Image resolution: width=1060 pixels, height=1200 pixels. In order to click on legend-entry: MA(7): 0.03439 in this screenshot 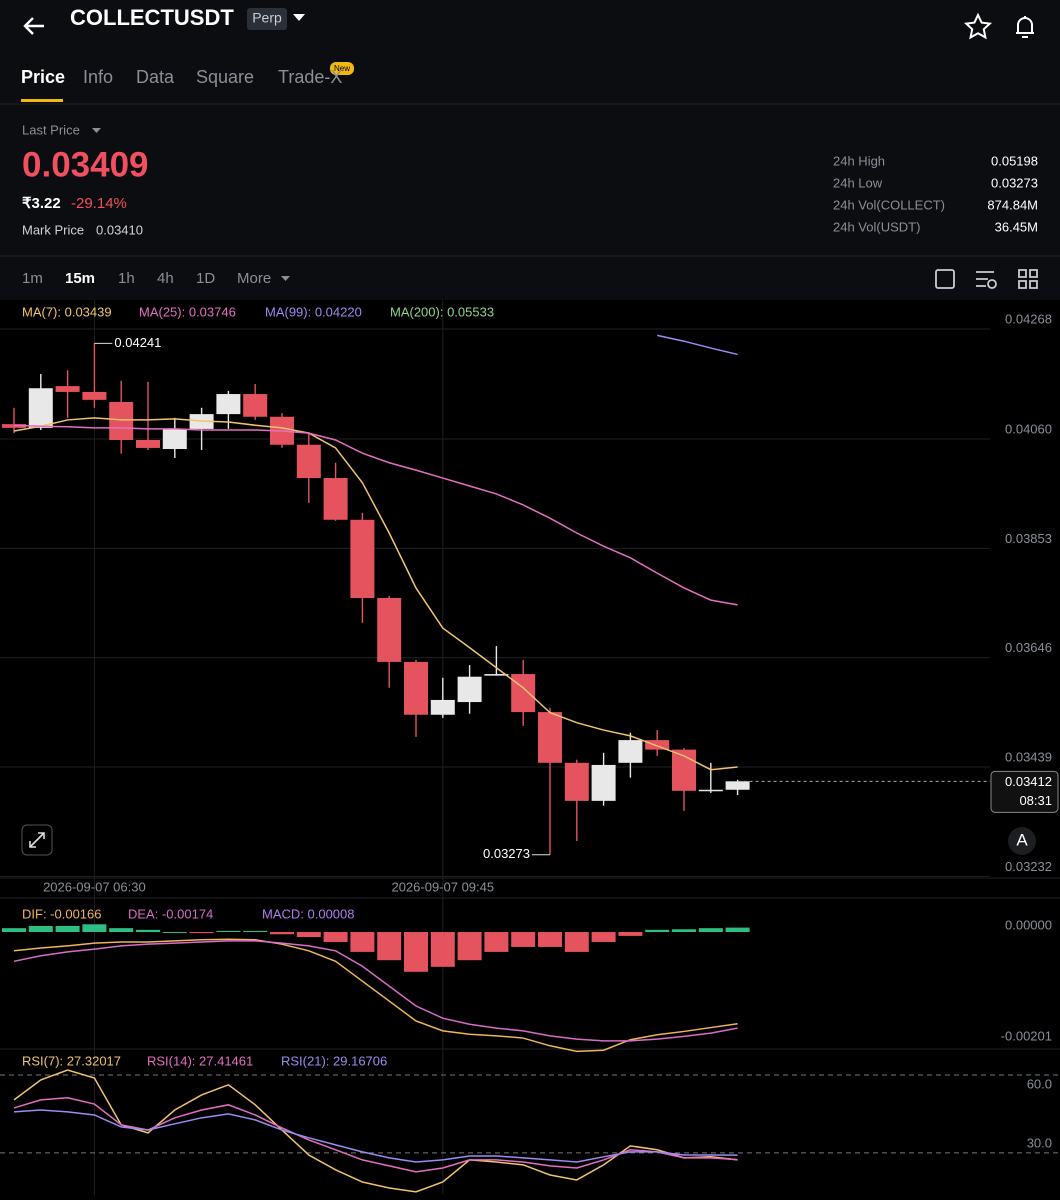, I will do `click(67, 311)`.